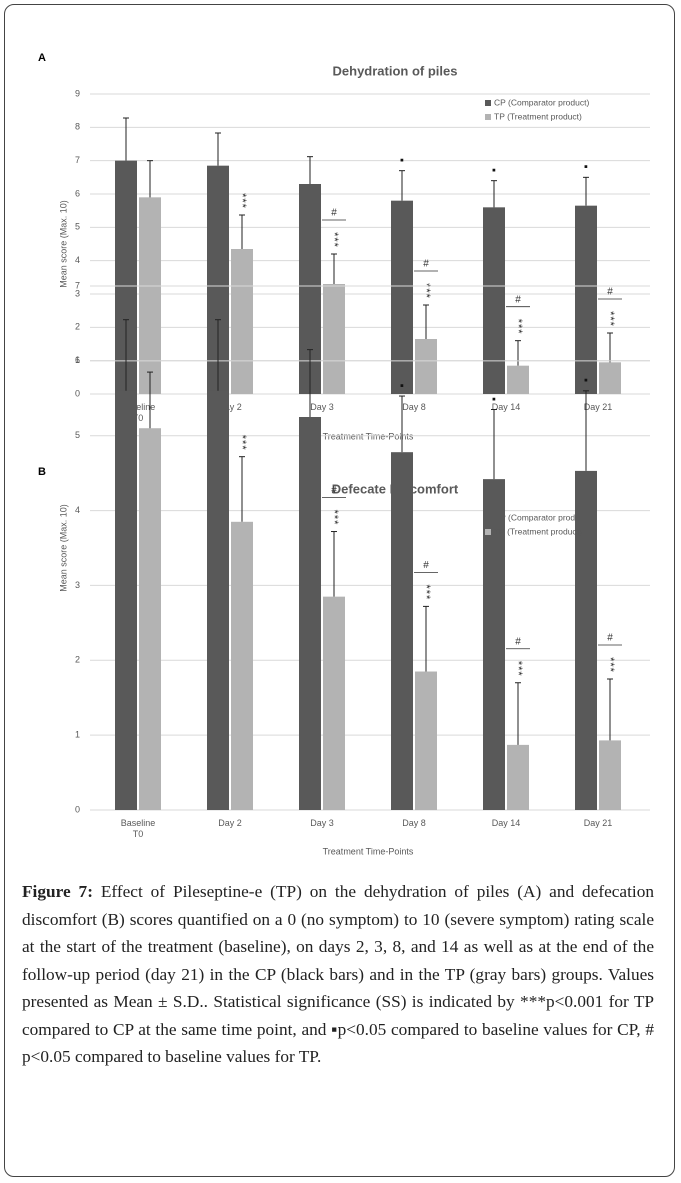 The width and height of the screenshot is (681, 1183). What do you see at coordinates (77, 285) in the screenshot?
I see `y-tick-label: 7` at bounding box center [77, 285].